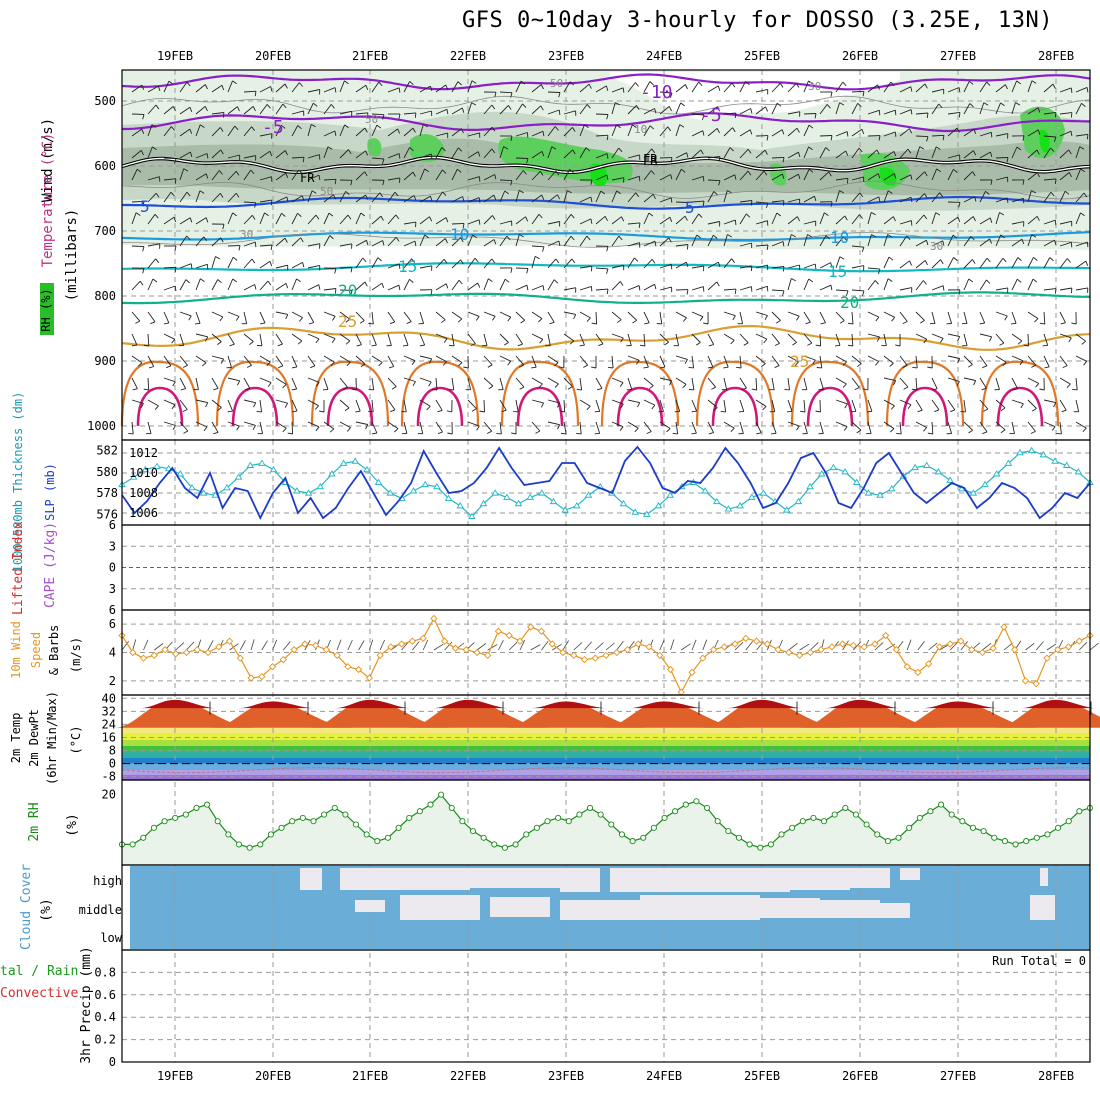 The height and width of the screenshot is (1100, 1100). I want to click on temp-band, so click(606, 767).